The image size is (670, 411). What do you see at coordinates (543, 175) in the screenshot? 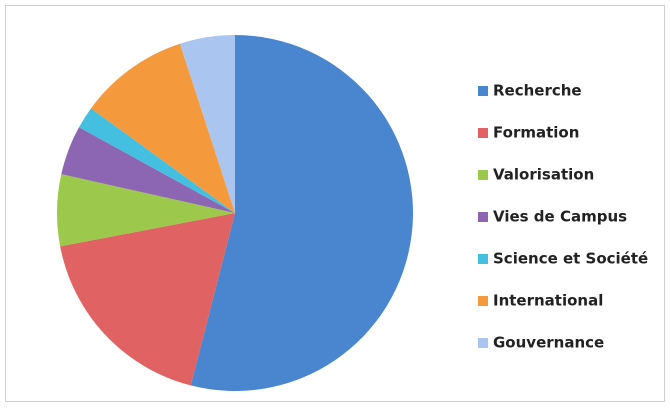
I see `legend-label: Valorisation` at bounding box center [543, 175].